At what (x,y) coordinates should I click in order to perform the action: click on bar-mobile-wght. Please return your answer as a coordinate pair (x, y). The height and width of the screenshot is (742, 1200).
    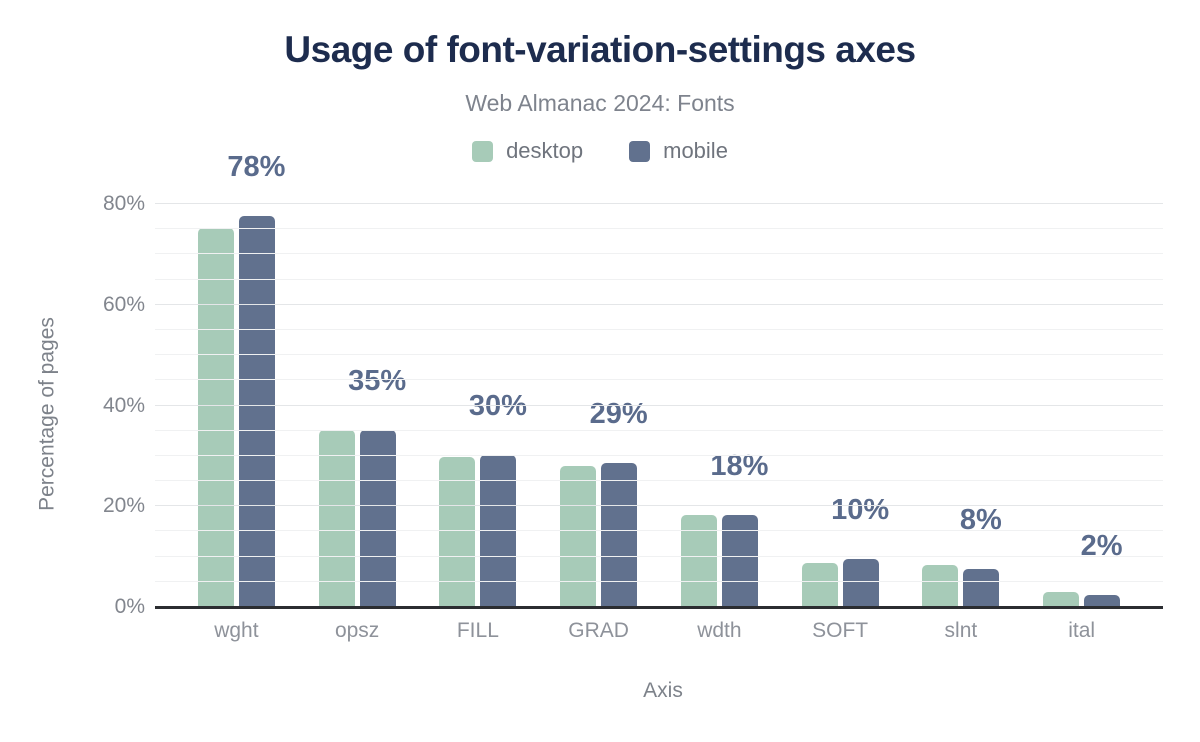
    Looking at the image, I should click on (256, 411).